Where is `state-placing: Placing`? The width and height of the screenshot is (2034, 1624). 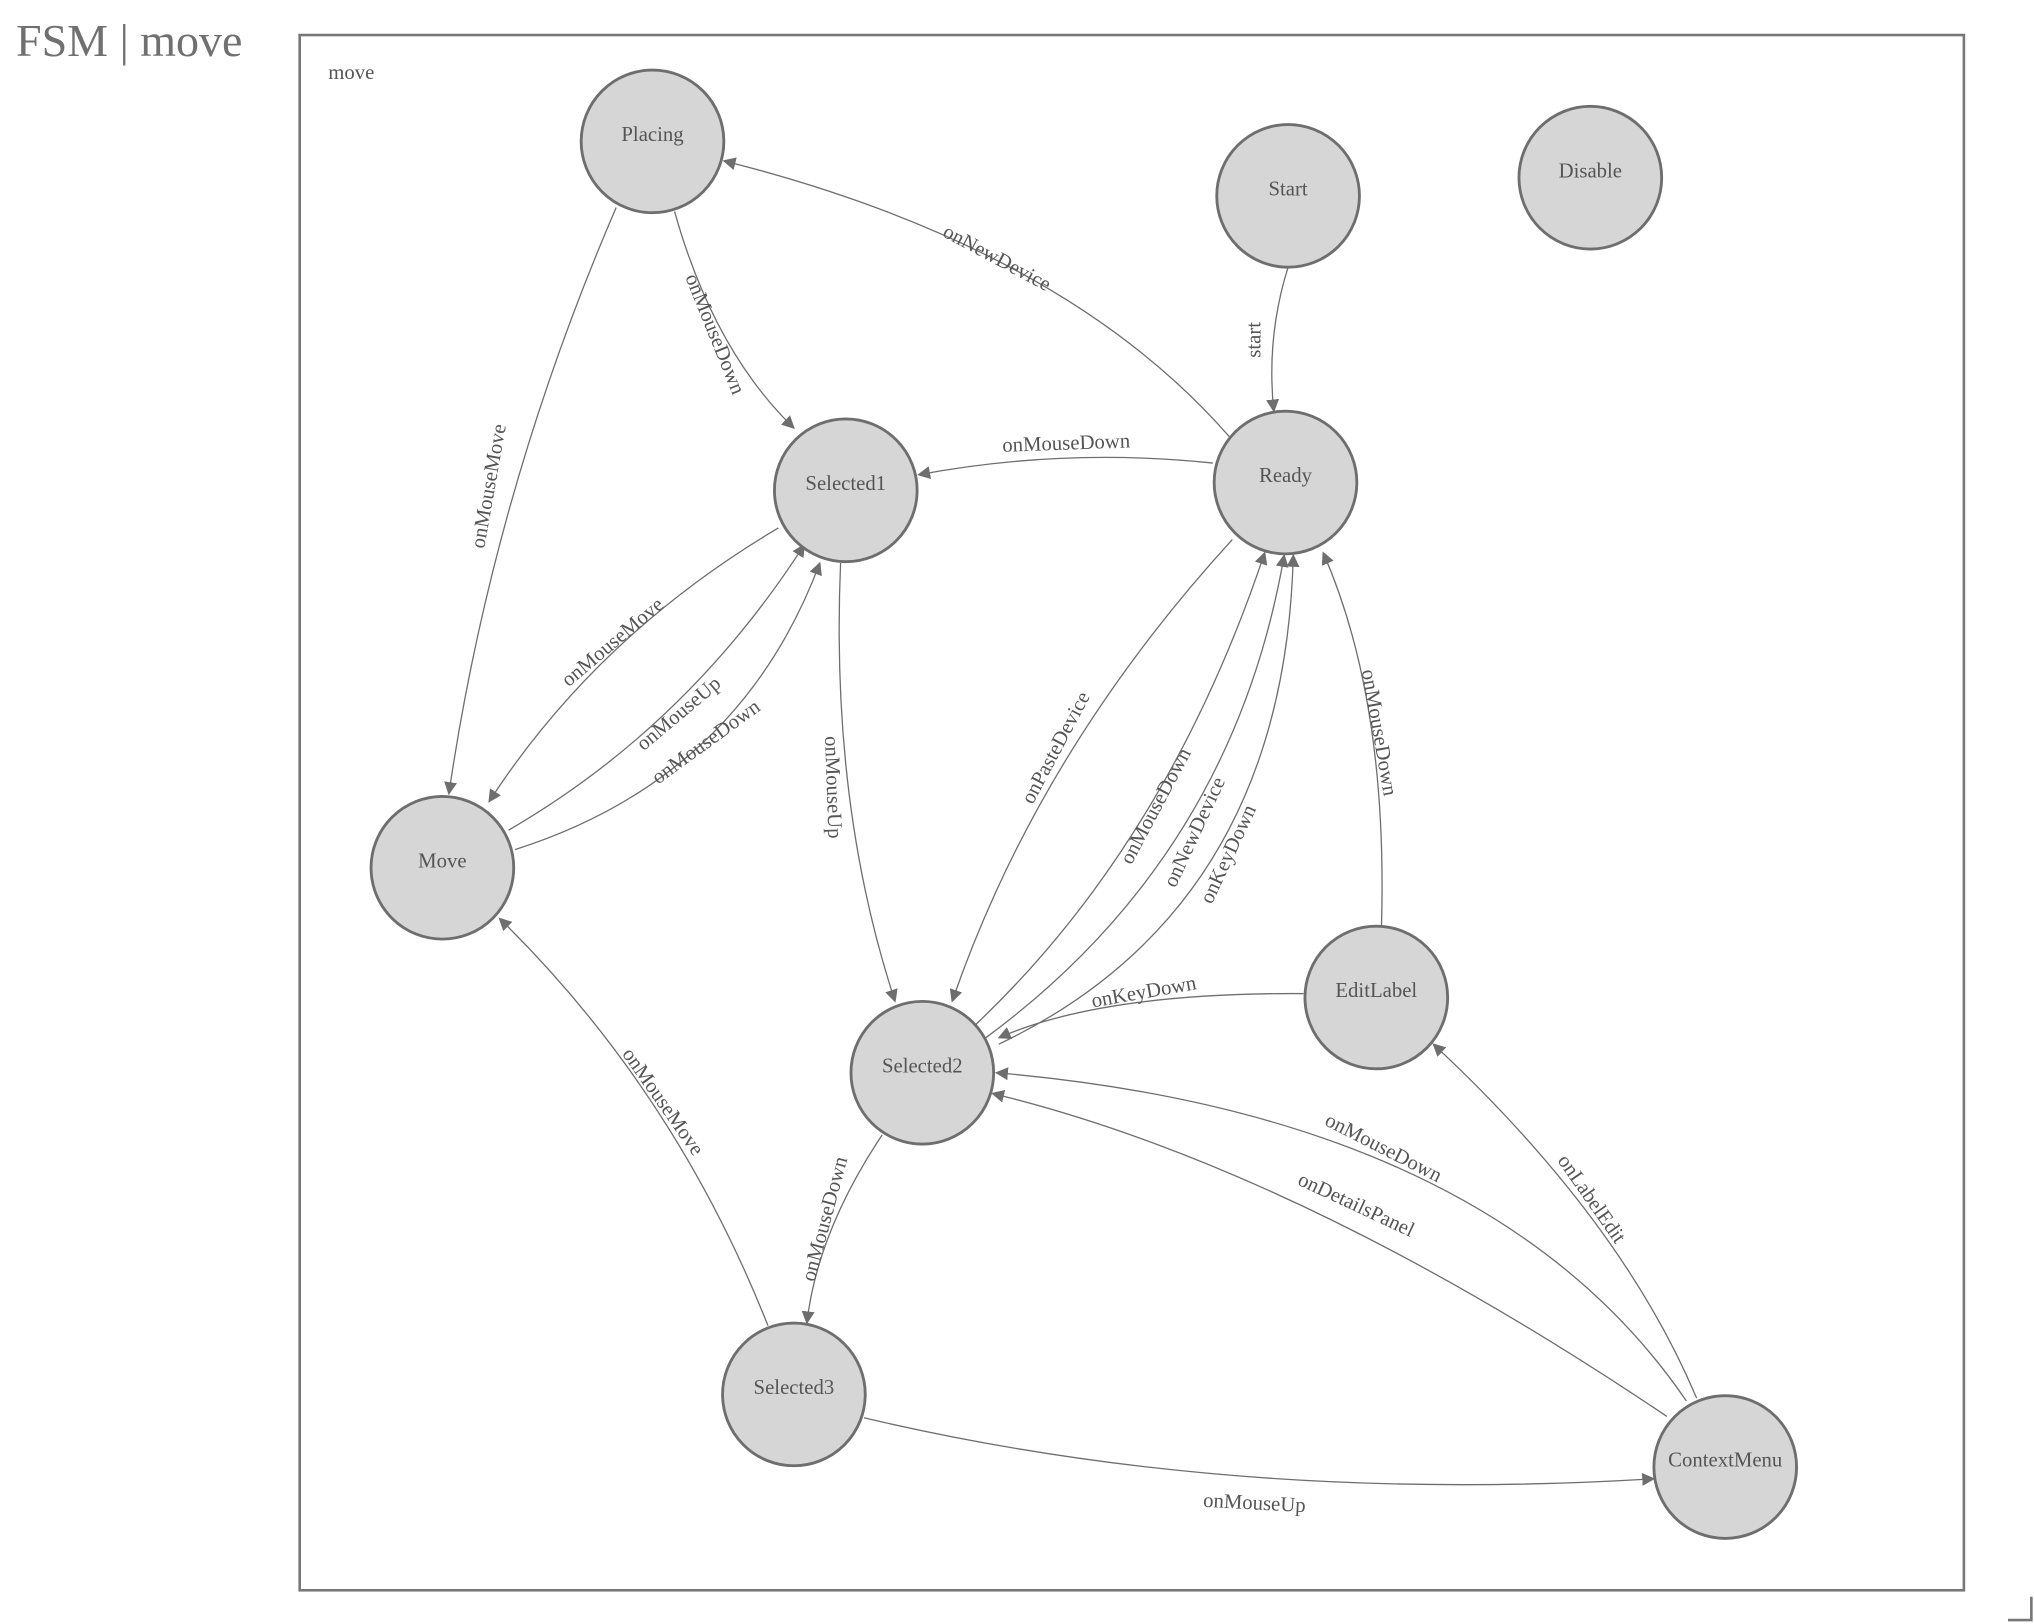 state-placing: Placing is located at coordinates (652, 141).